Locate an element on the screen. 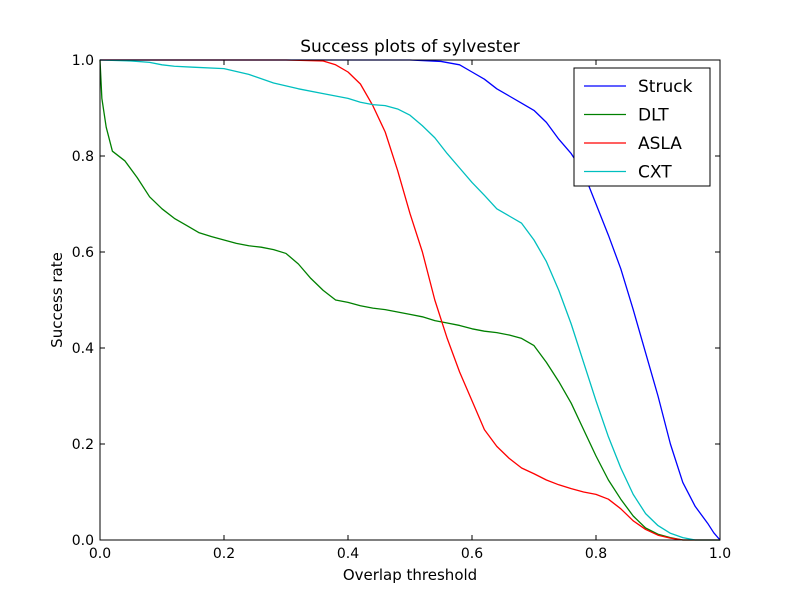 This screenshot has height=600, width=800. chart-title: Success plots of sylvester is located at coordinates (410, 47).